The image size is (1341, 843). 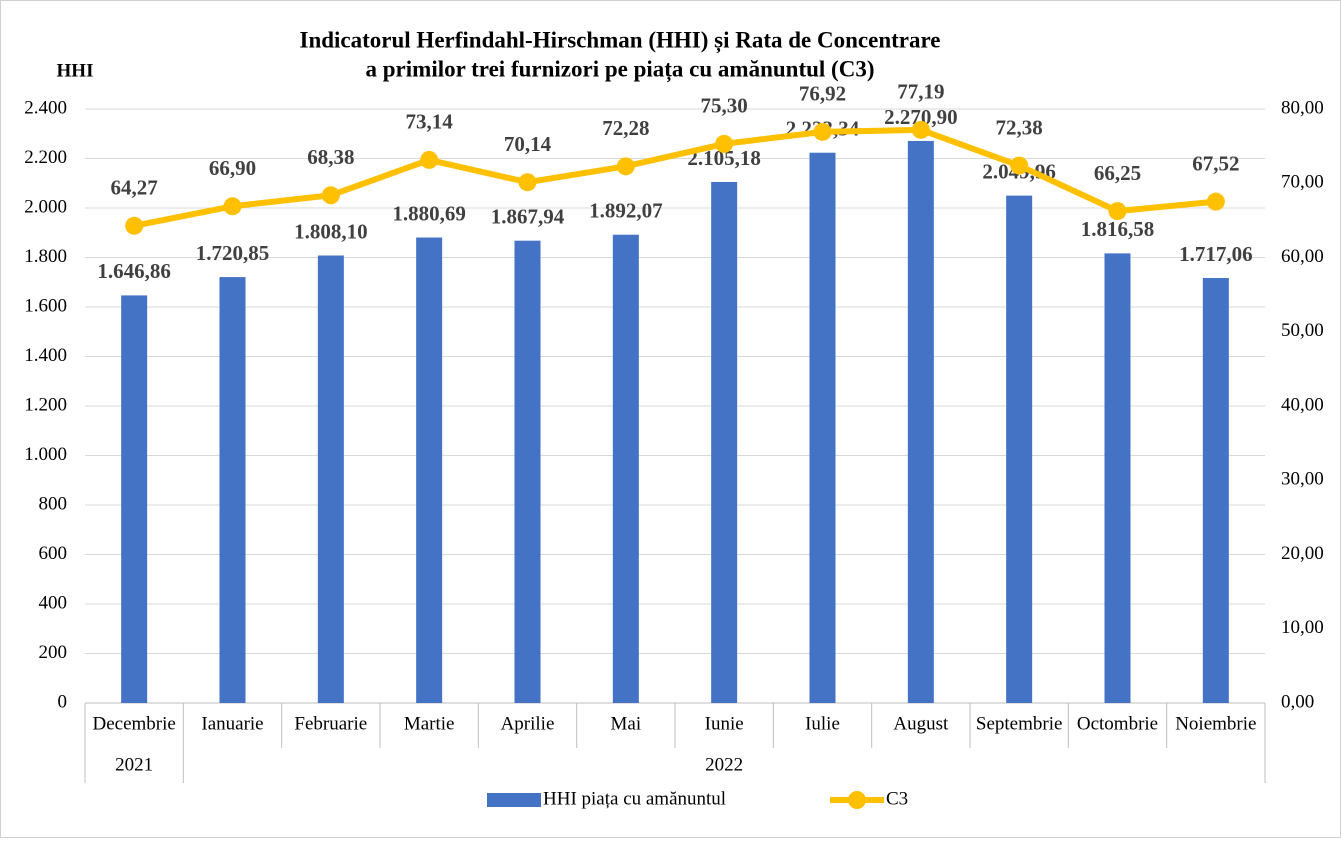 What do you see at coordinates (724, 106) in the screenshot?
I see `line-value-label: 75,30` at bounding box center [724, 106].